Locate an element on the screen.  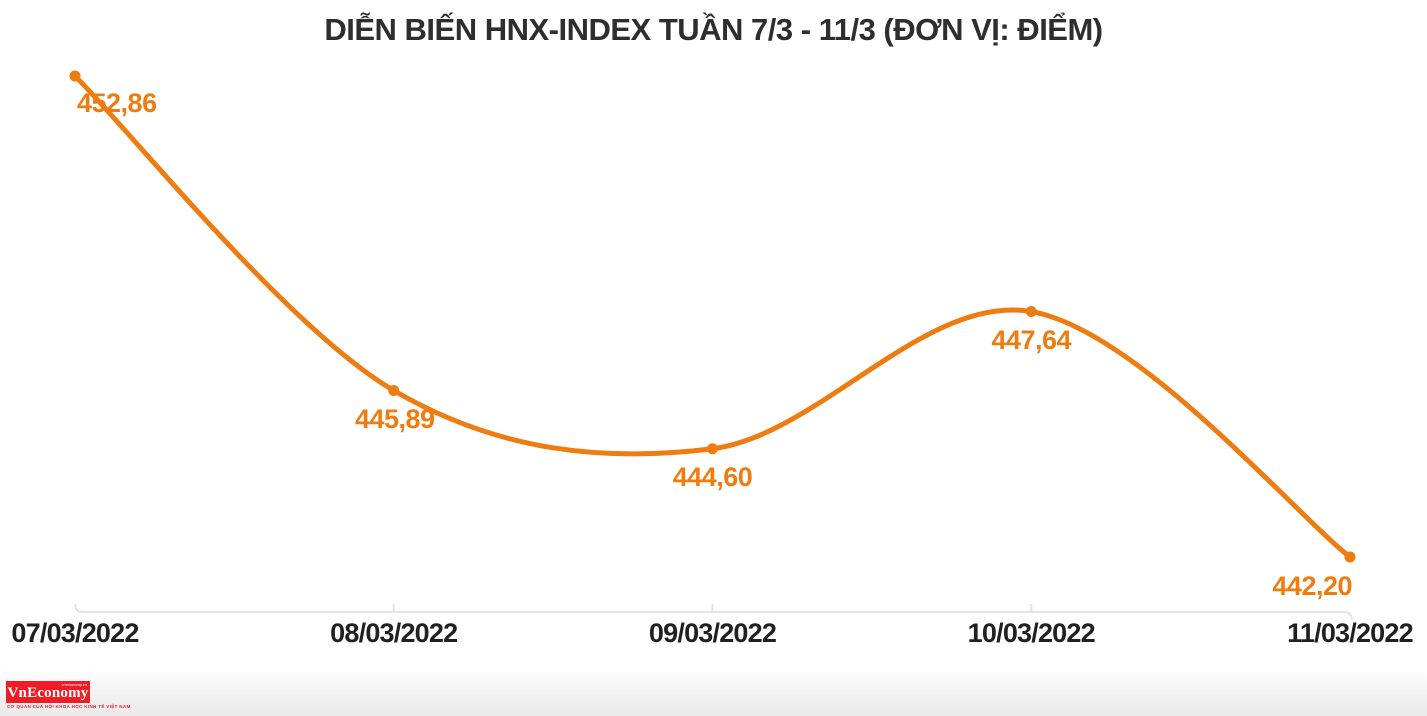
logo-wordmark: VnEconomy is located at coordinates (48, 693).